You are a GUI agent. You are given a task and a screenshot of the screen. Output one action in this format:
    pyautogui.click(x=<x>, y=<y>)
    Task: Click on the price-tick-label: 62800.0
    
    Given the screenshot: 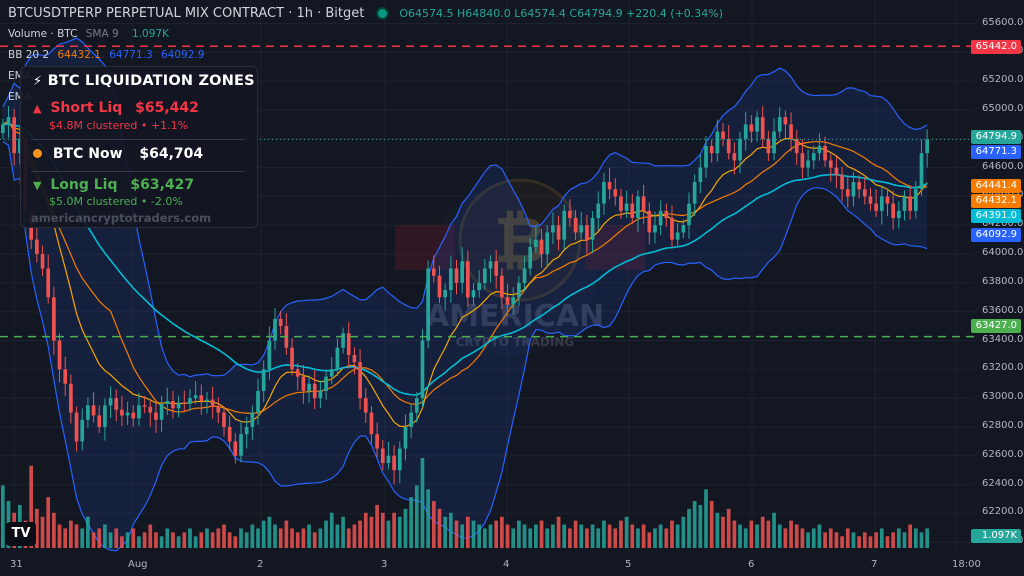 What is the action you would take?
    pyautogui.click(x=1003, y=425)
    